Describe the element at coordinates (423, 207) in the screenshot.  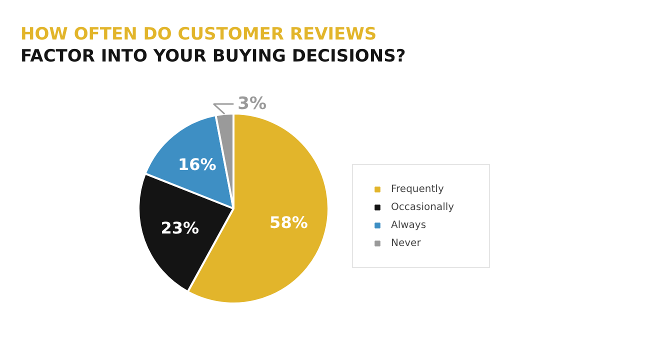
I see `legend-label: Occasionally` at that location.